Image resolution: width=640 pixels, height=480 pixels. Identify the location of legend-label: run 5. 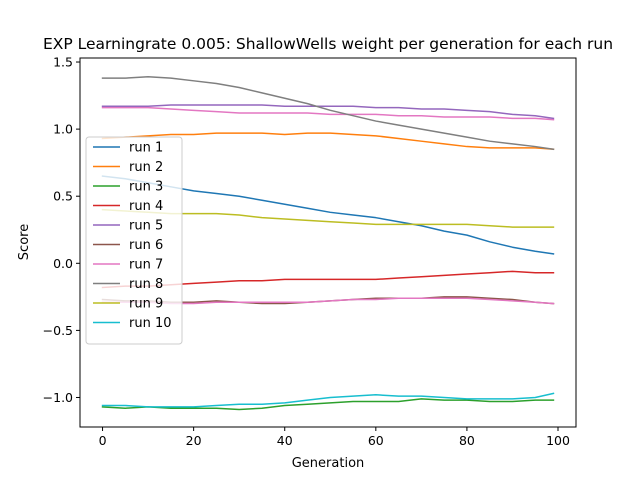
(146, 226).